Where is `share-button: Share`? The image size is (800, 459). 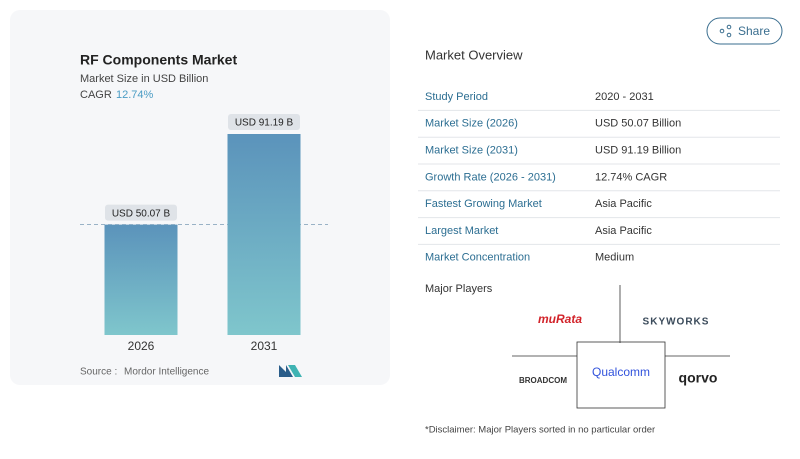
share-button: Share is located at coordinates (744, 31).